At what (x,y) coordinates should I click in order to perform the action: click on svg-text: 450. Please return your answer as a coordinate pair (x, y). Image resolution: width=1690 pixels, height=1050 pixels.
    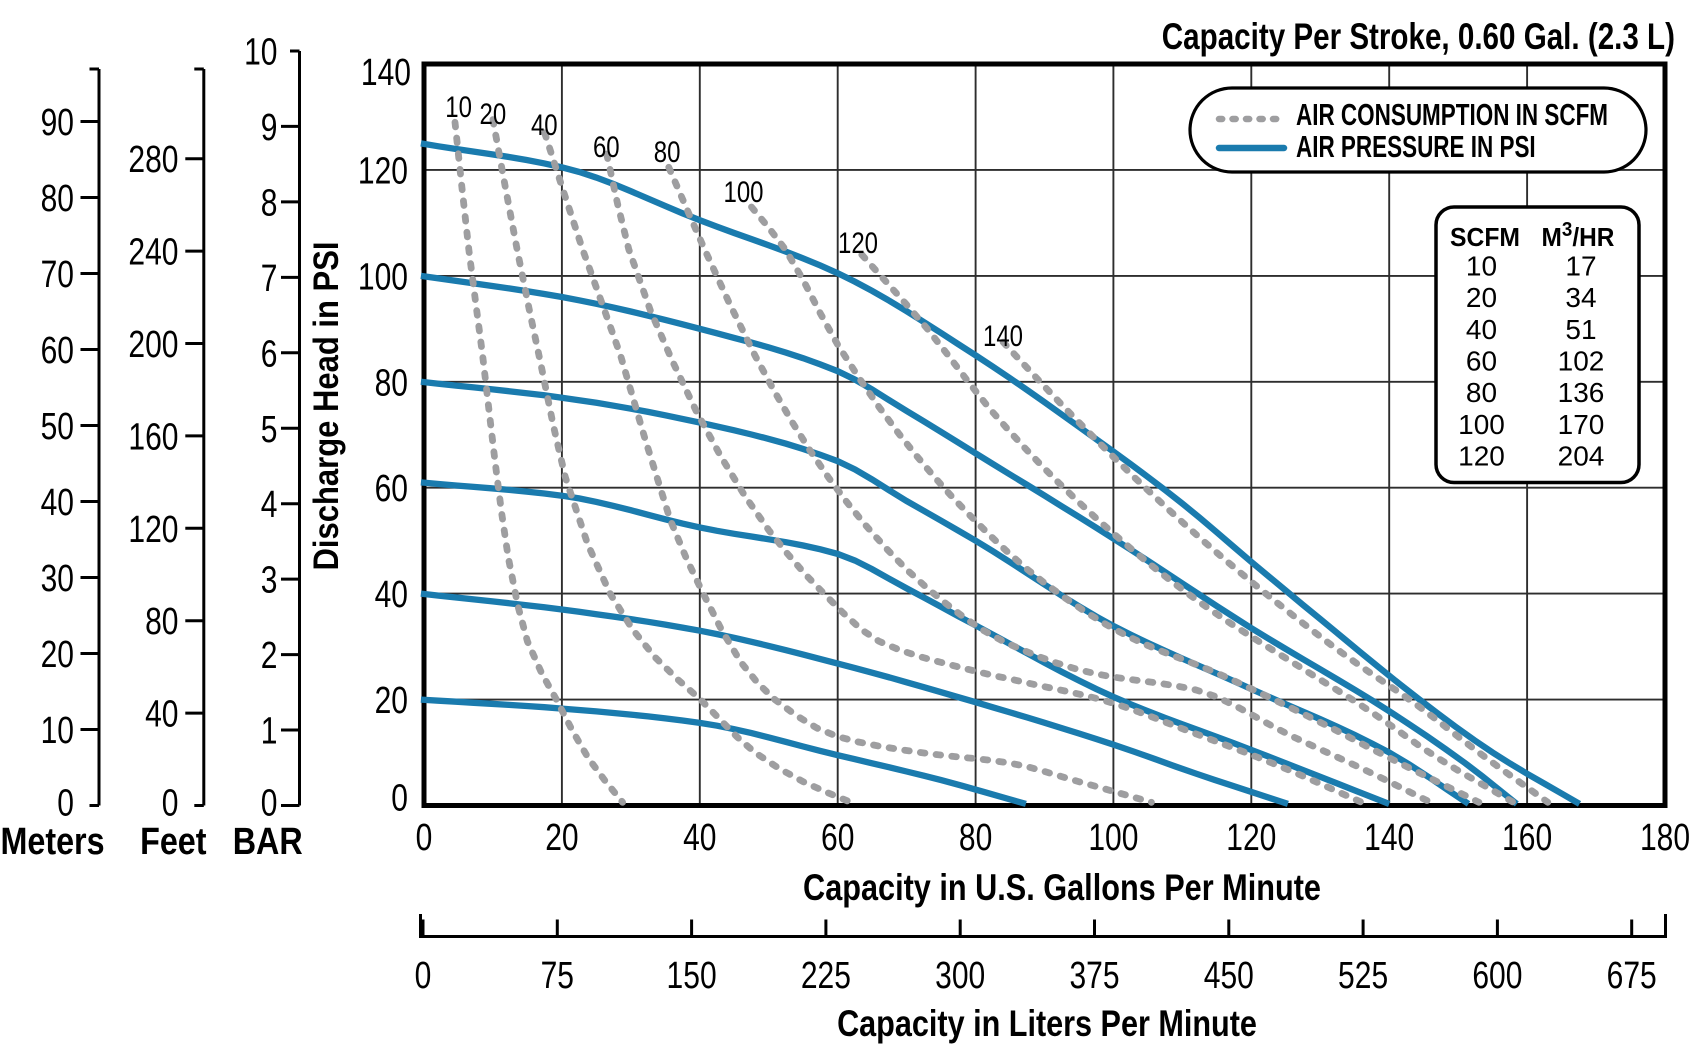
    Looking at the image, I should click on (1229, 976).